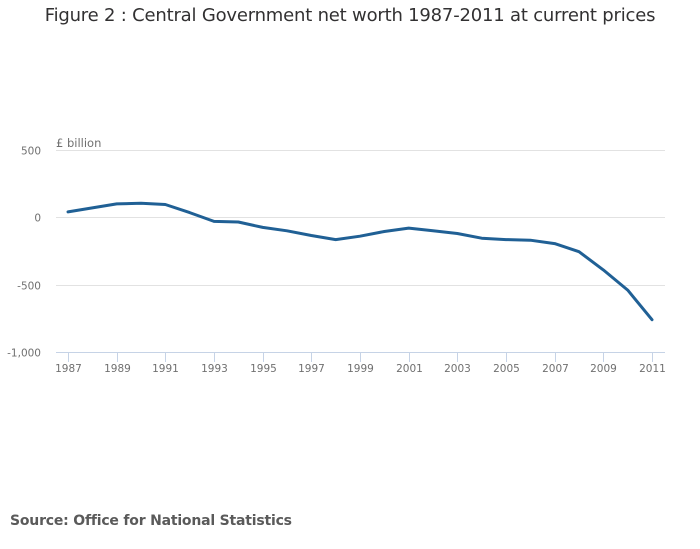  Describe the element at coordinates (29, 287) in the screenshot. I see `y-tick-label: -500` at that location.